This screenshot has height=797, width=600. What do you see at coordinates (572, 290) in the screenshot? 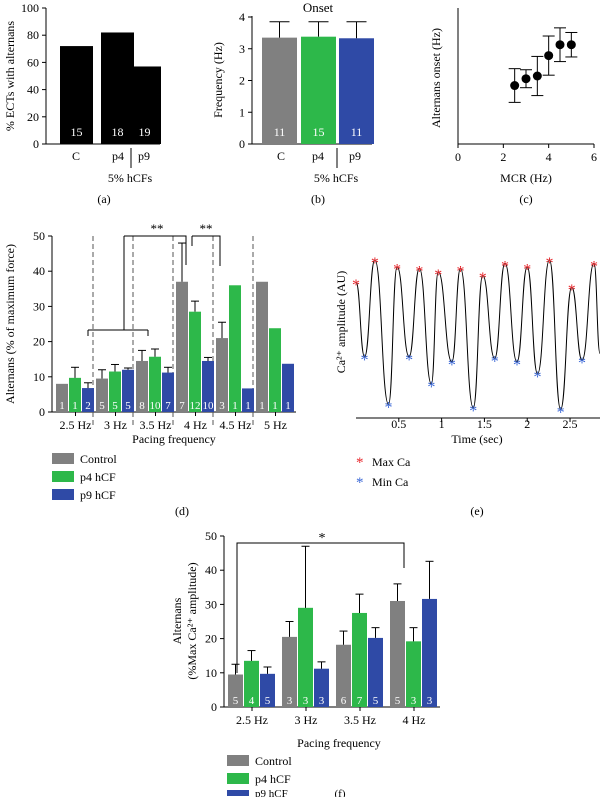
I see `e-max-marker-10: *` at bounding box center [572, 290].